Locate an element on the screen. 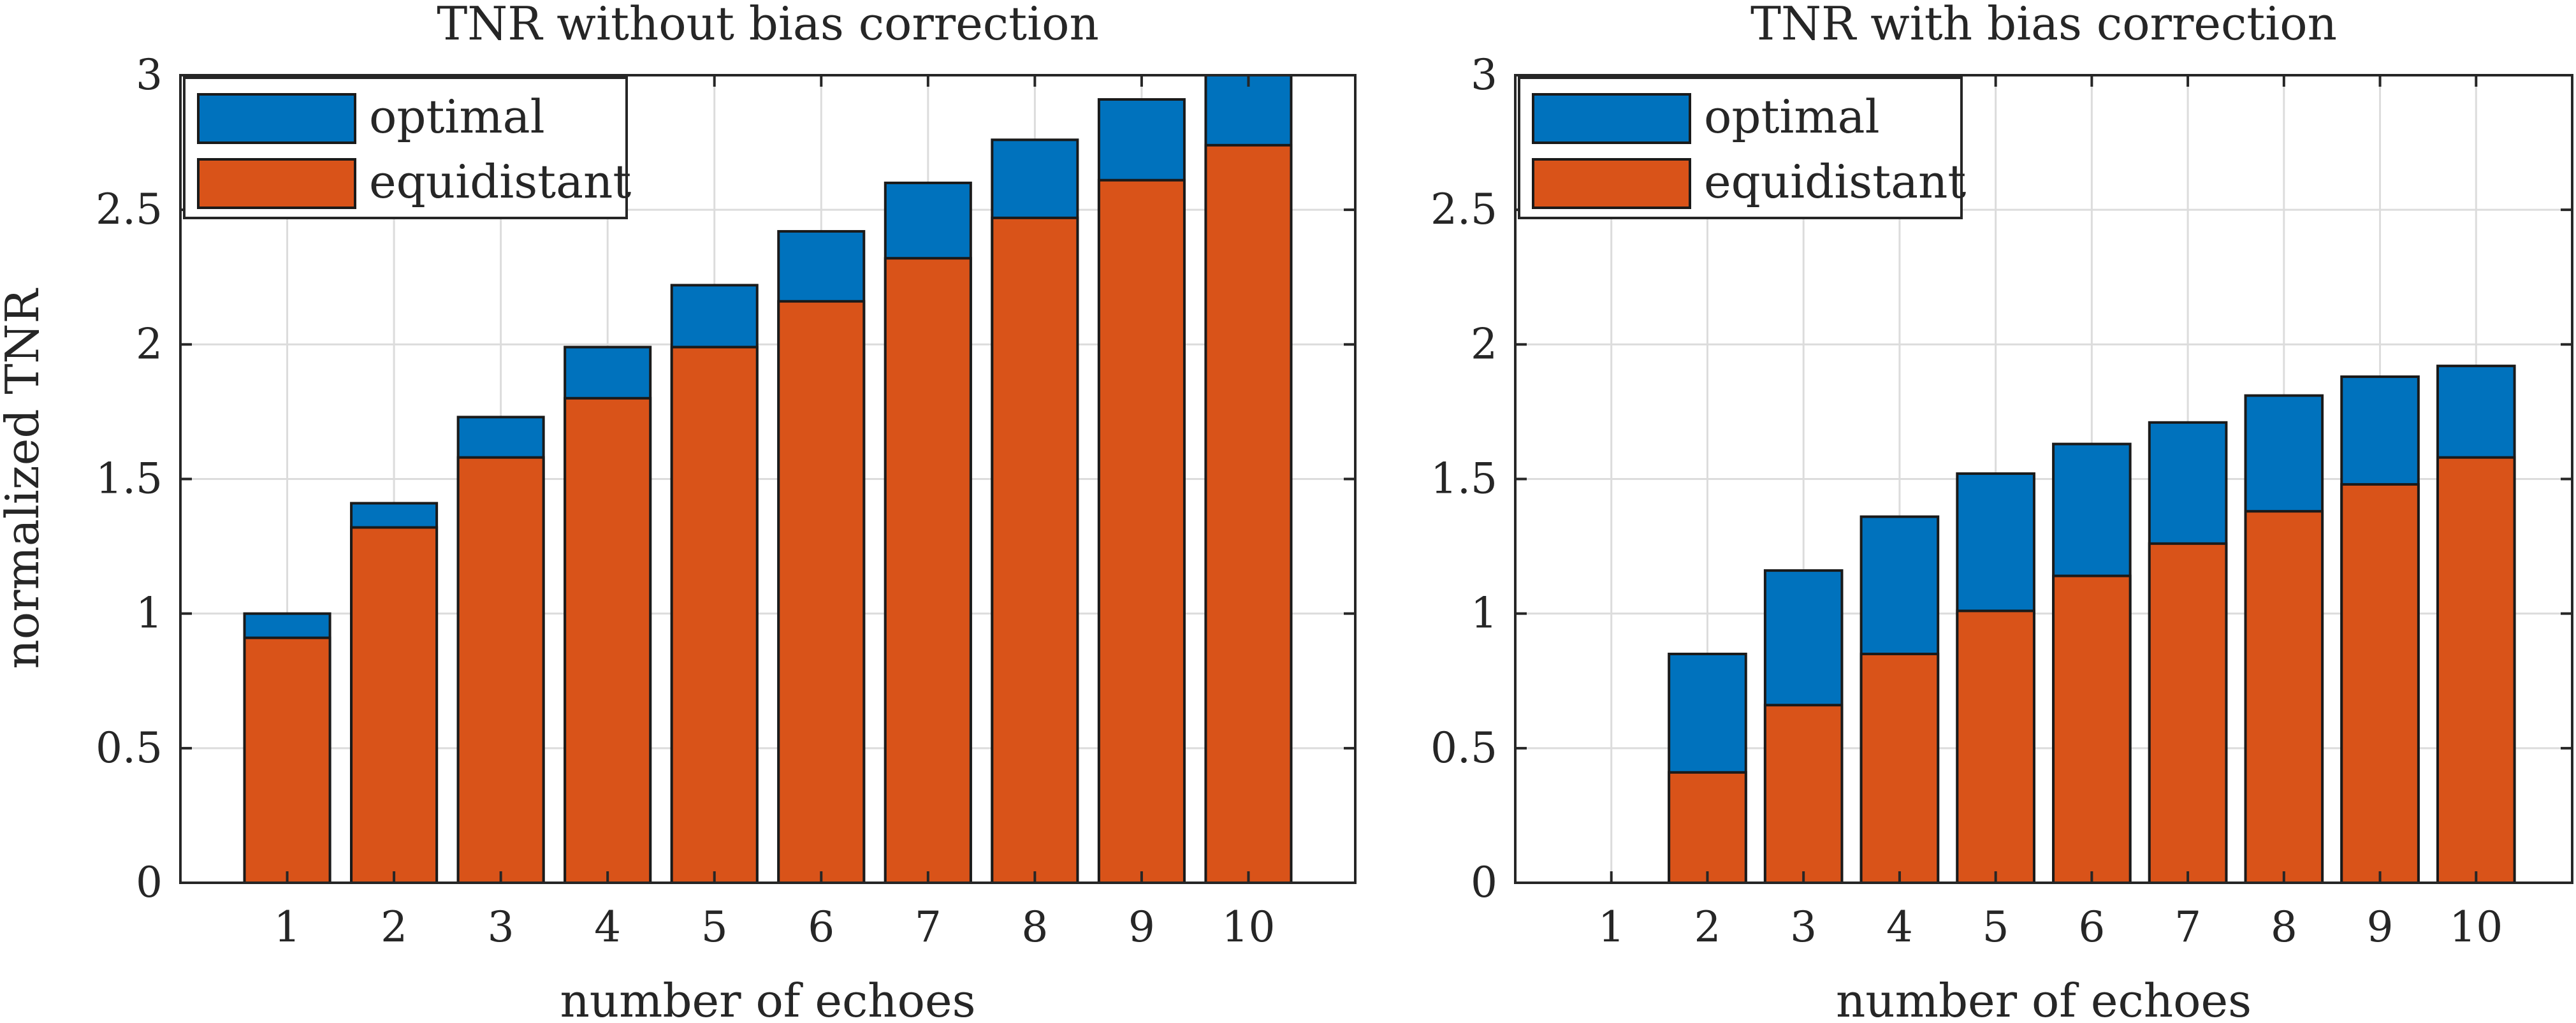 The height and width of the screenshot is (1023, 2576). chart-title: TNR with bias correction is located at coordinates (2043, 25).